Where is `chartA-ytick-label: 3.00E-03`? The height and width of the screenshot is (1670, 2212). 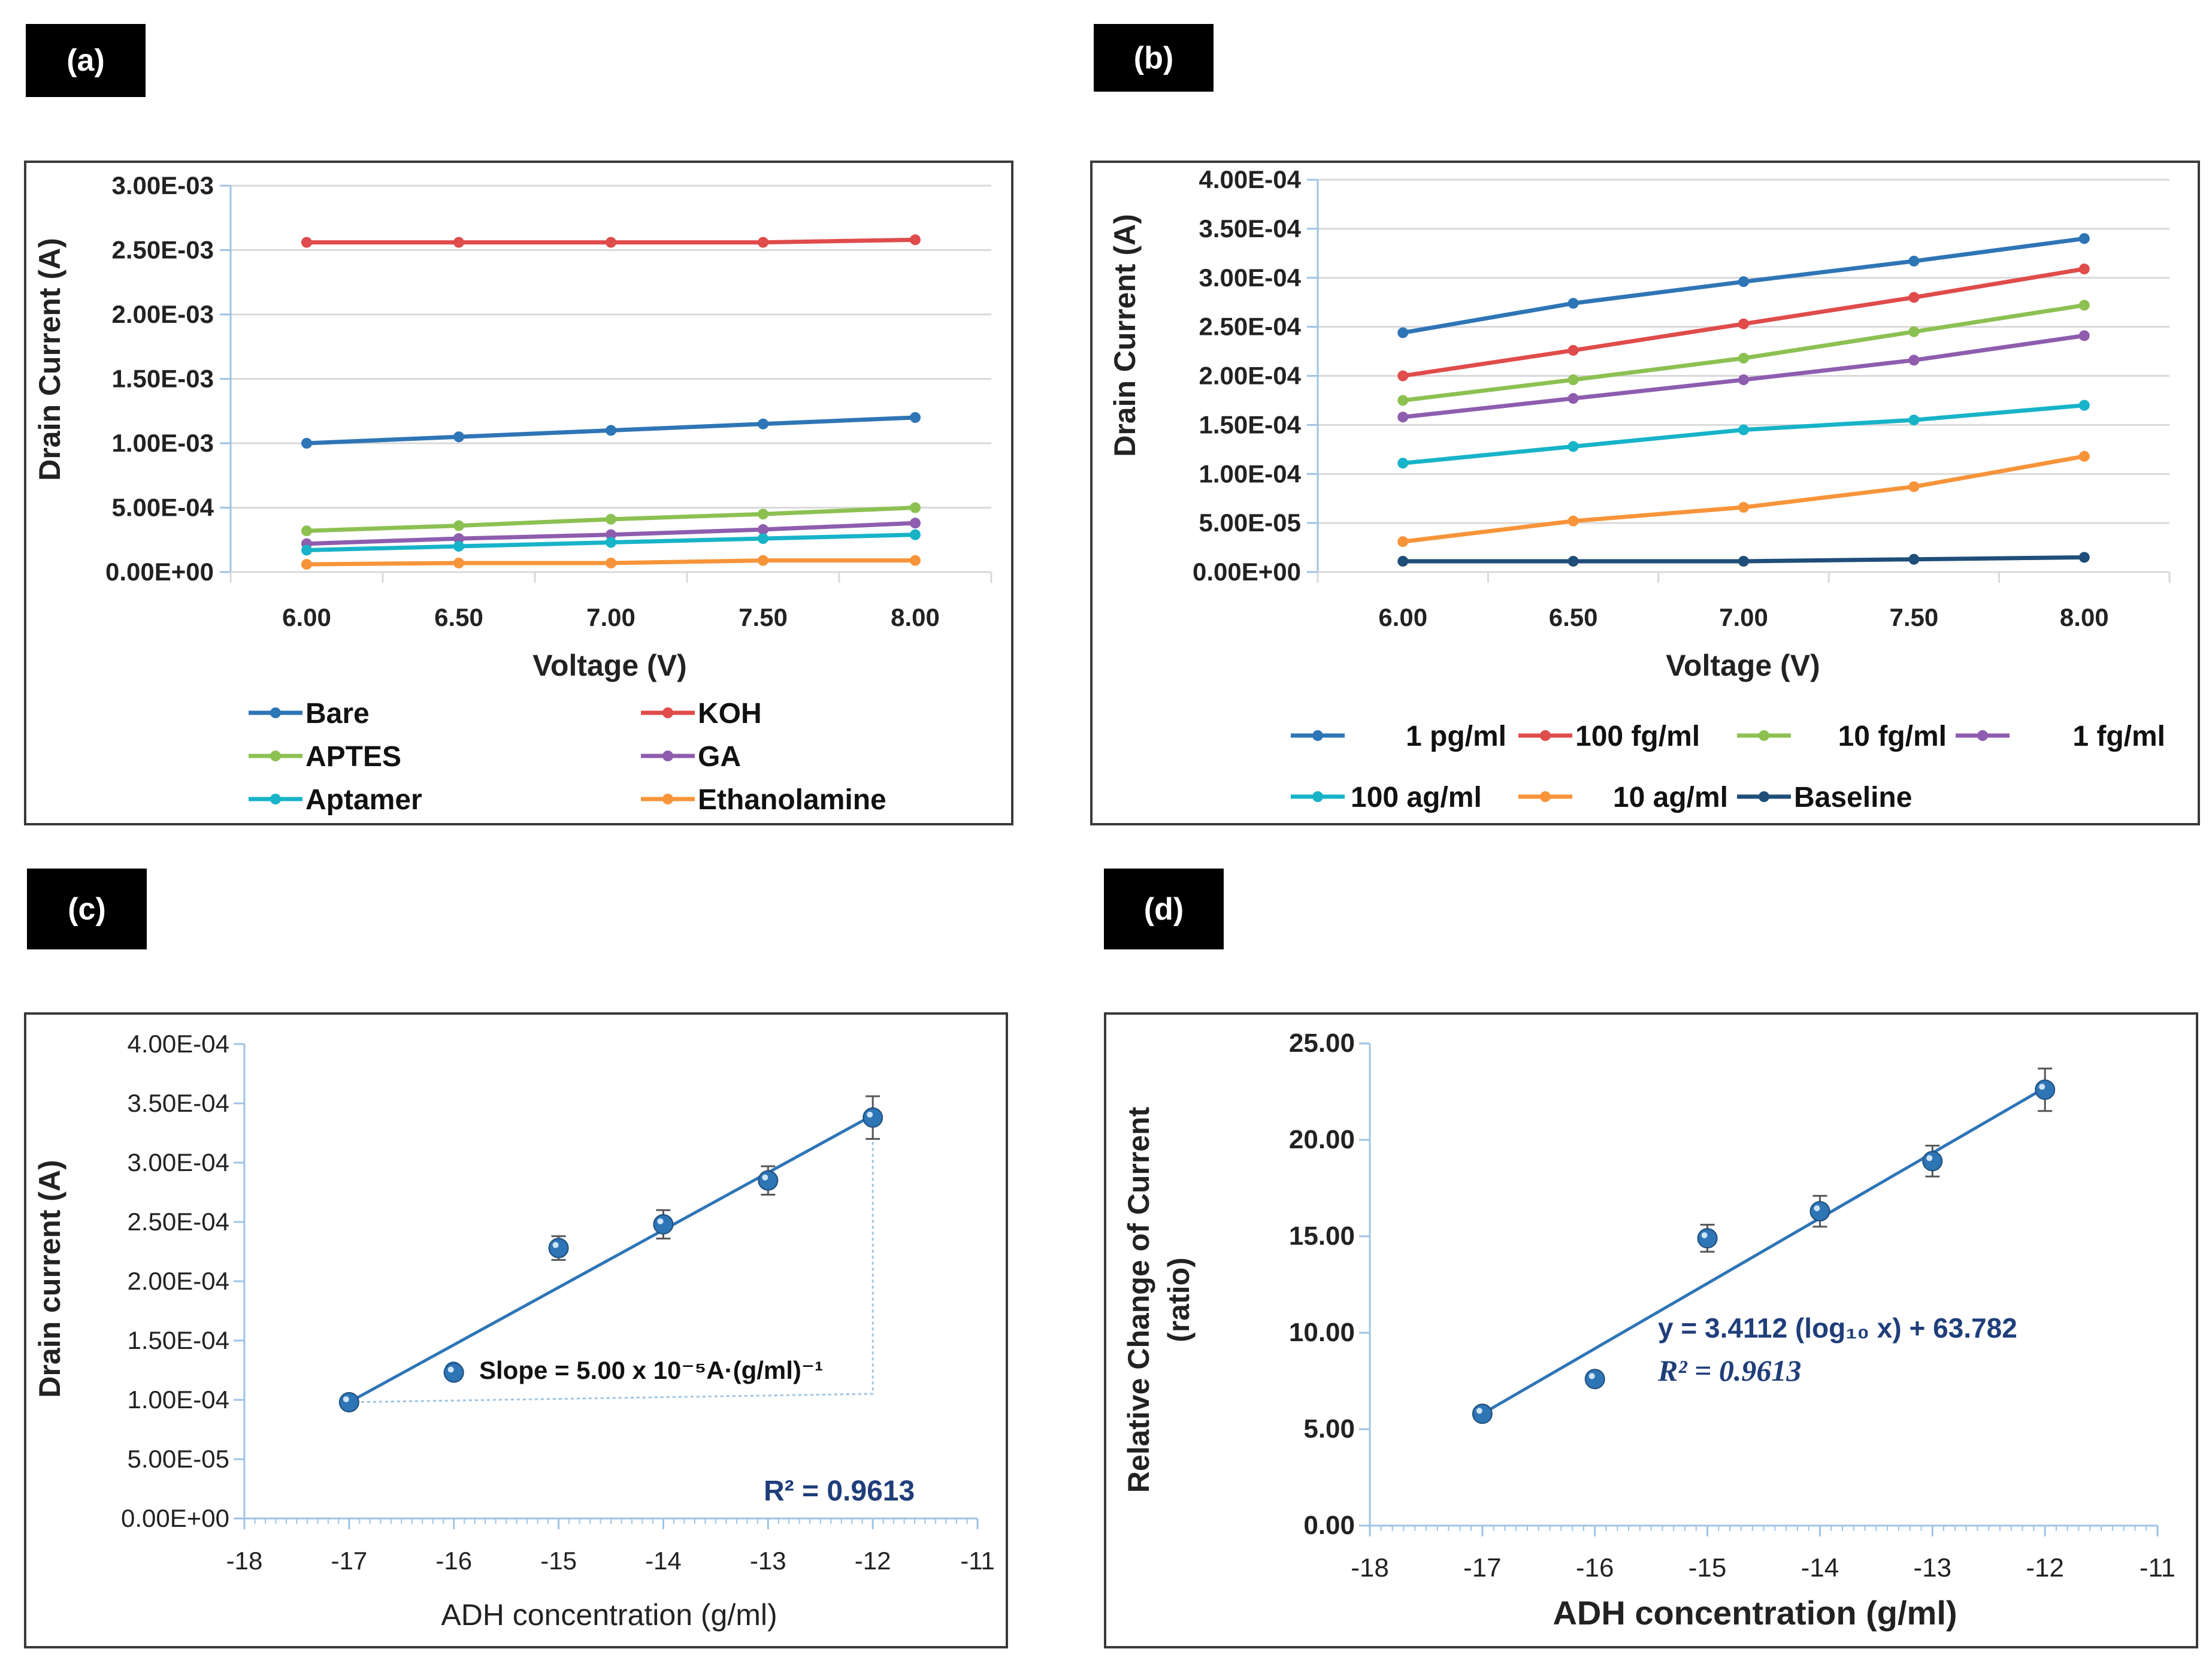
chartA-ytick-label: 3.00E-03 is located at coordinates (163, 185).